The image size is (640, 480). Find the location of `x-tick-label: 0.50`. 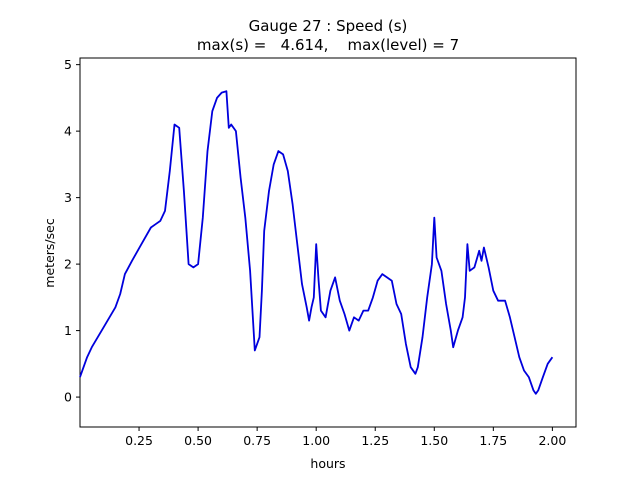

x-tick-label: 0.50 is located at coordinates (198, 440).